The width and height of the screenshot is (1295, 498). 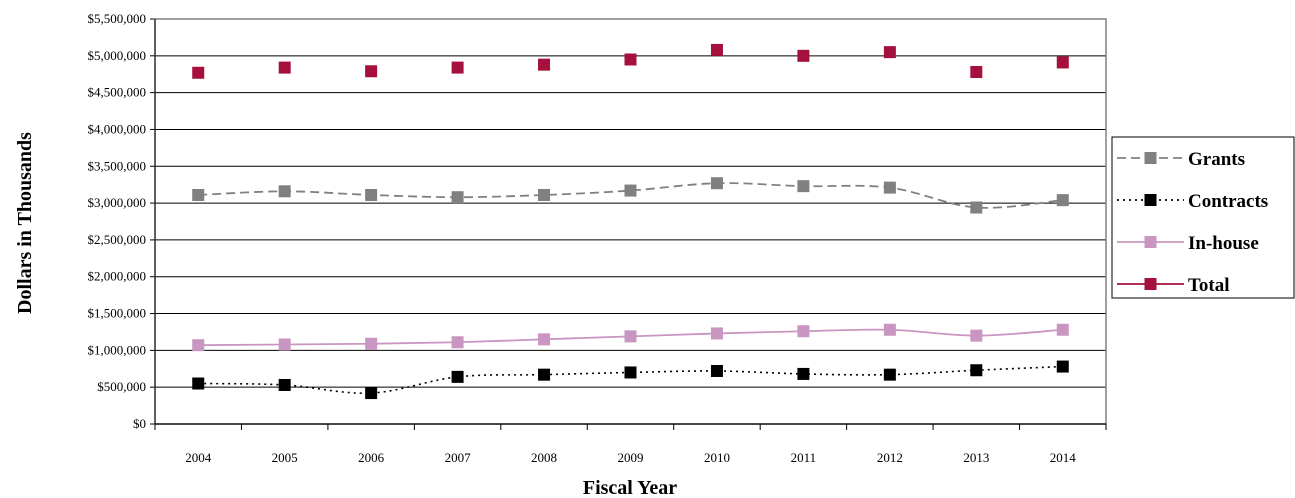 What do you see at coordinates (285, 457) in the screenshot?
I see `x-tick-label: 2005` at bounding box center [285, 457].